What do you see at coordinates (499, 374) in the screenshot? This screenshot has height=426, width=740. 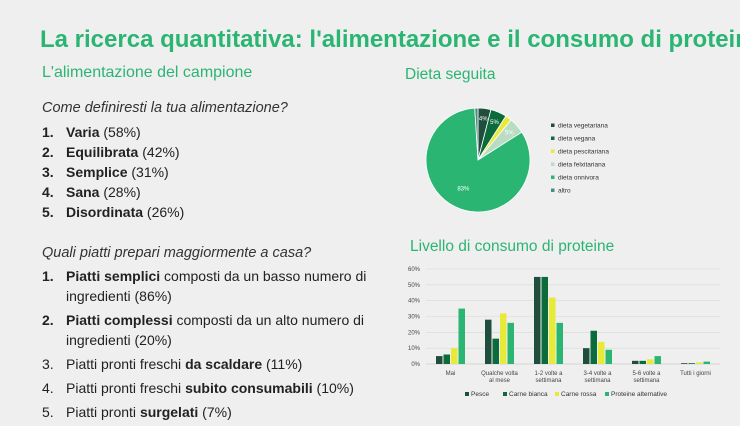 I see `x-tick-label: Qualche volta` at bounding box center [499, 374].